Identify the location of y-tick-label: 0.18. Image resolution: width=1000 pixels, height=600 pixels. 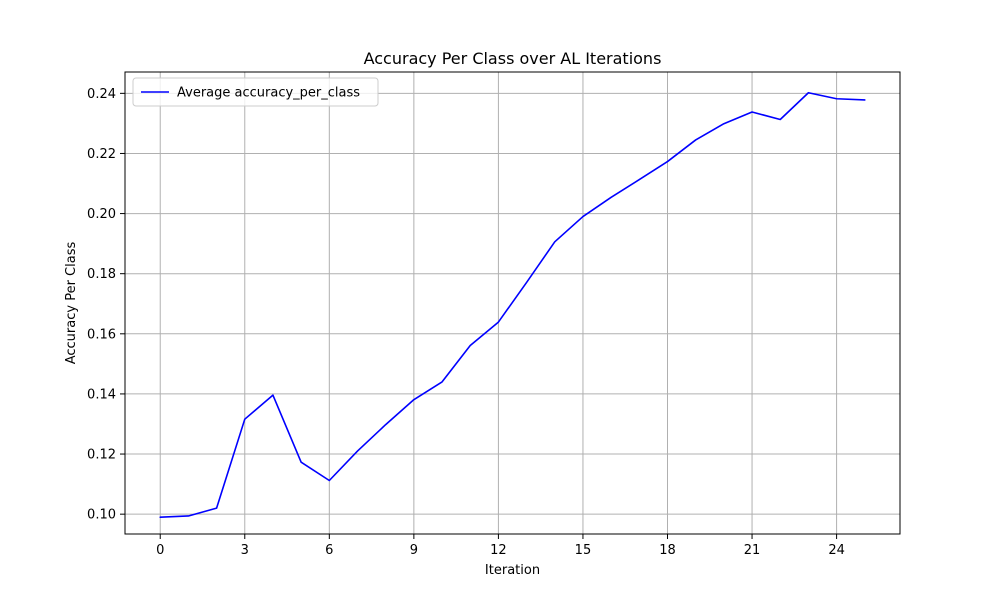
(101, 274).